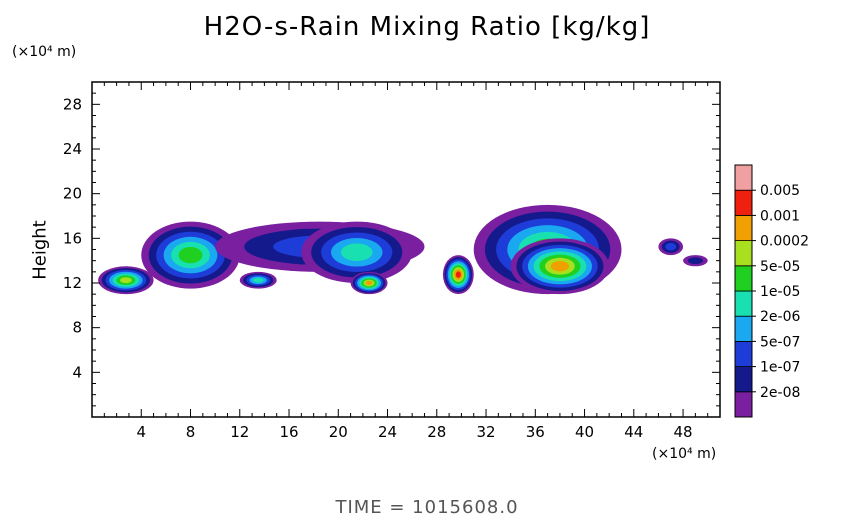 The width and height of the screenshot is (854, 519). Describe the element at coordinates (780, 342) in the screenshot. I see `colorbar-label: 5e-07` at that location.